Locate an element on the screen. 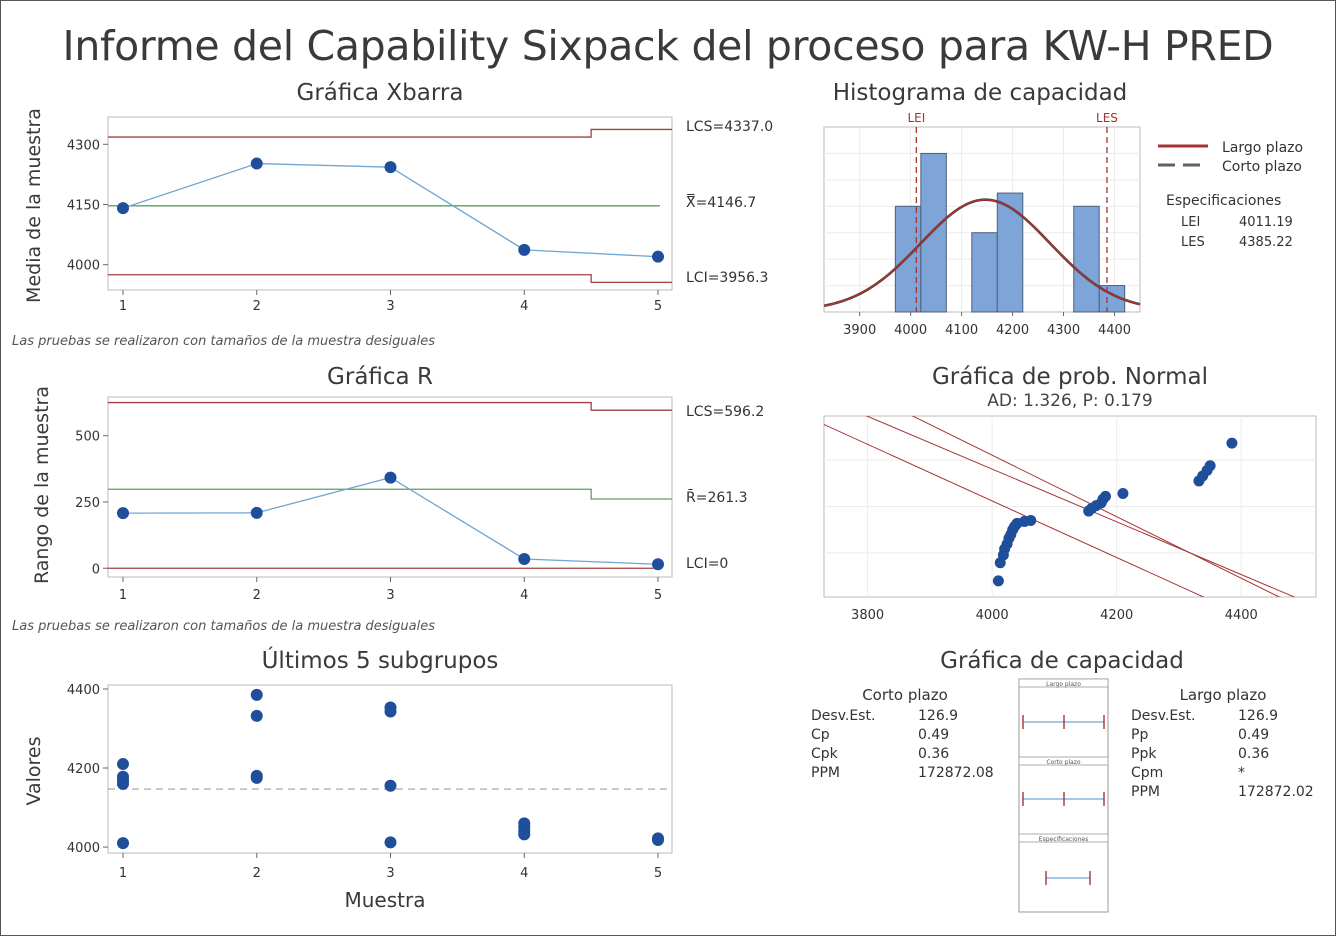  normal-x-tick-label: 4000 is located at coordinates (992, 615).